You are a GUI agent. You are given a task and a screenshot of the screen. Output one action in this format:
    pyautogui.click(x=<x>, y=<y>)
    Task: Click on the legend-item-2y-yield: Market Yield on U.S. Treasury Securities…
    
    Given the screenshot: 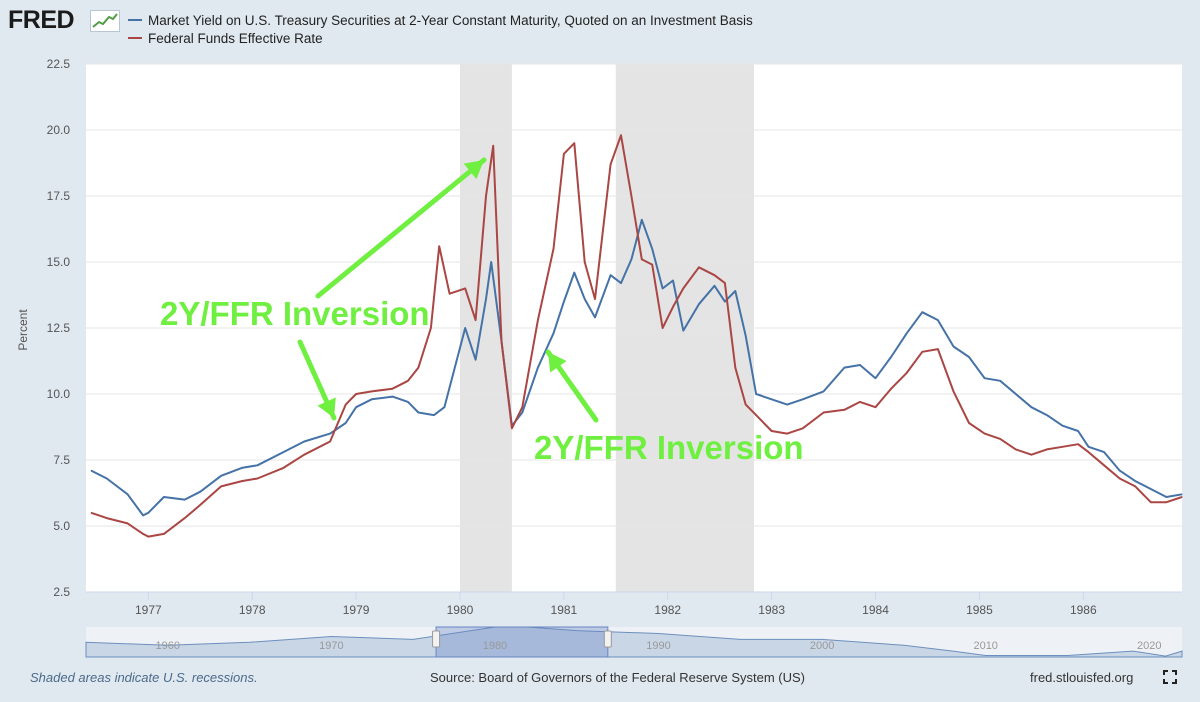 What is the action you would take?
    pyautogui.click(x=440, y=20)
    